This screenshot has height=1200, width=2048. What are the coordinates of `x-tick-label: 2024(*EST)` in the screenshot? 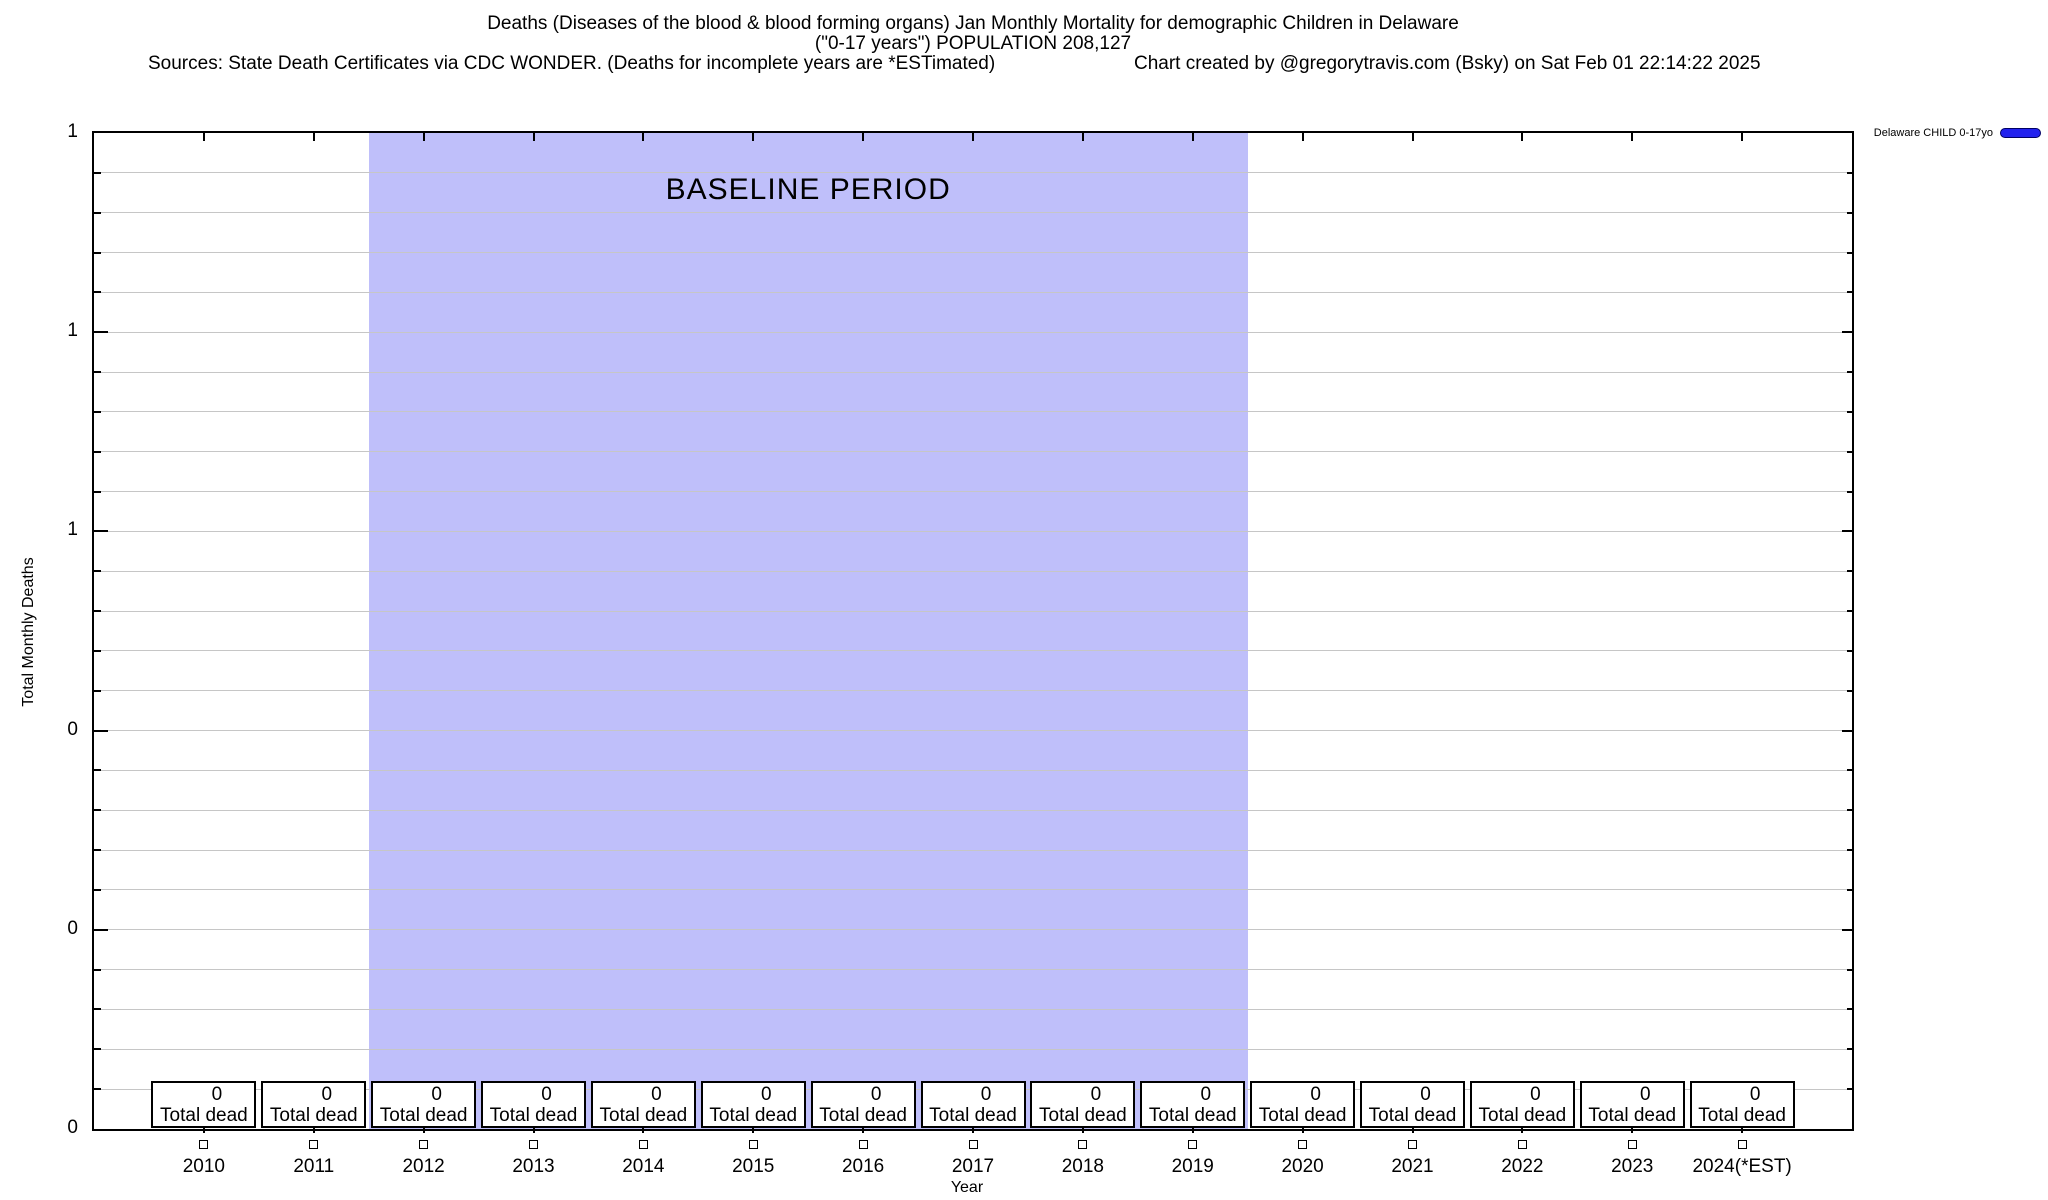 It's located at (1742, 1166).